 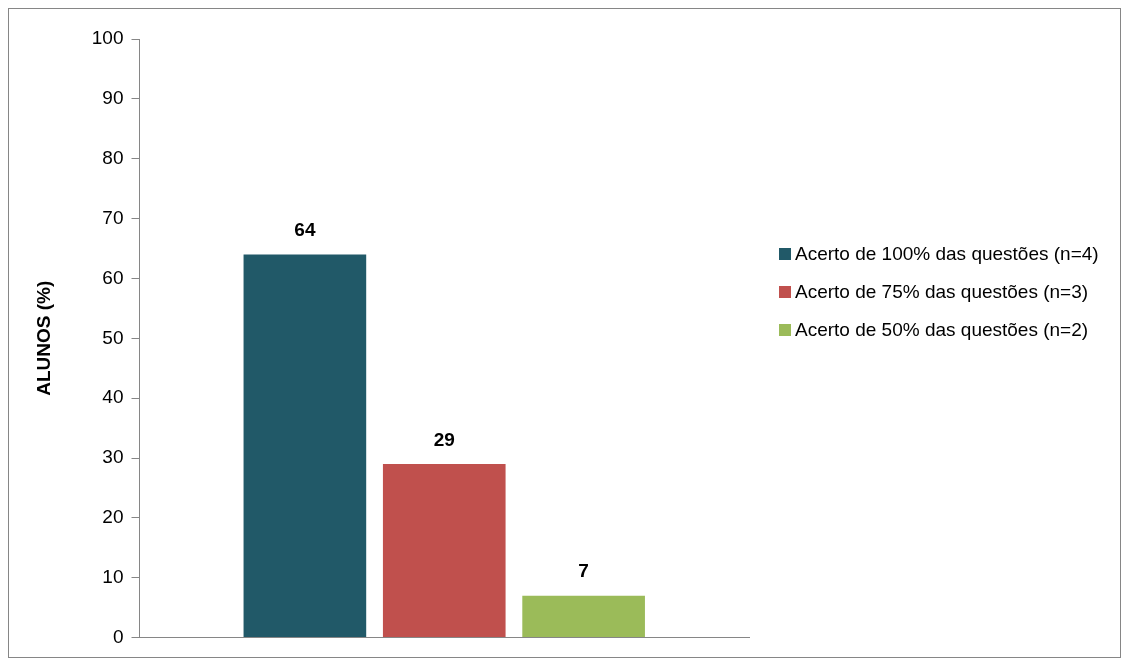 What do you see at coordinates (113, 217) in the screenshot?
I see `y-tick-label: 70` at bounding box center [113, 217].